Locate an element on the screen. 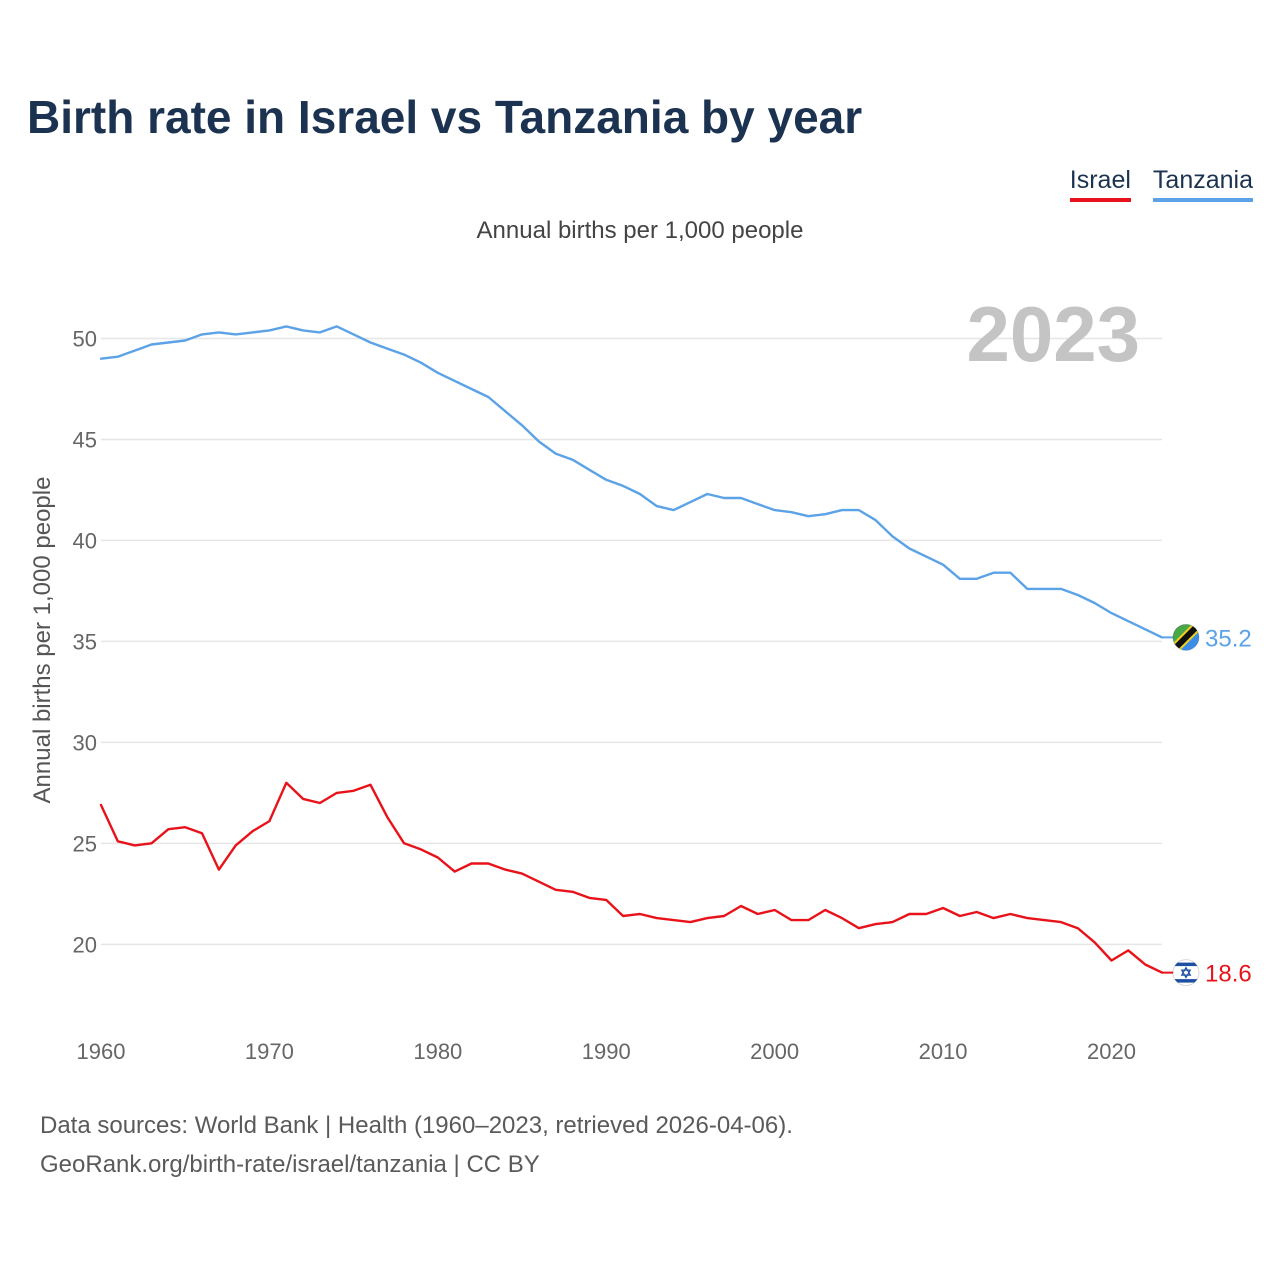 The width and height of the screenshot is (1280, 1280). legend: Israel Tanzania is located at coordinates (1161, 184).